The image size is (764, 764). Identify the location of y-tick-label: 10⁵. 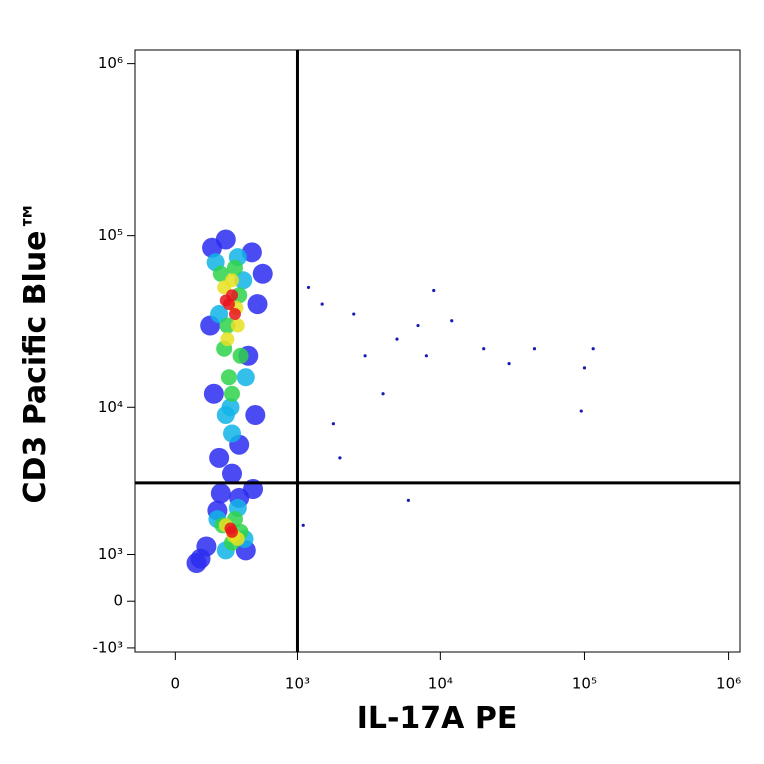
(110, 235).